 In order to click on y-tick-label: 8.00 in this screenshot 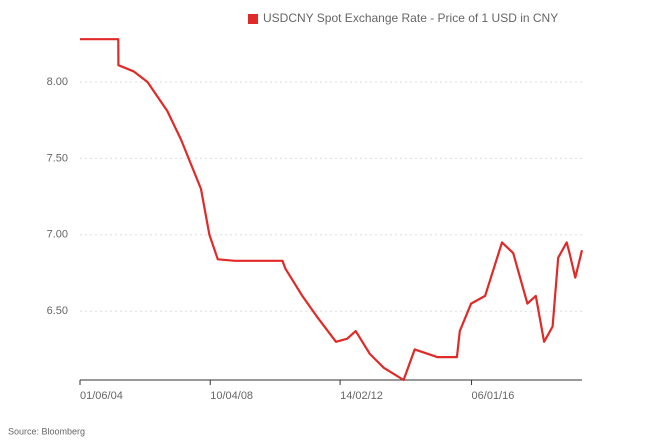, I will do `click(57, 82)`.